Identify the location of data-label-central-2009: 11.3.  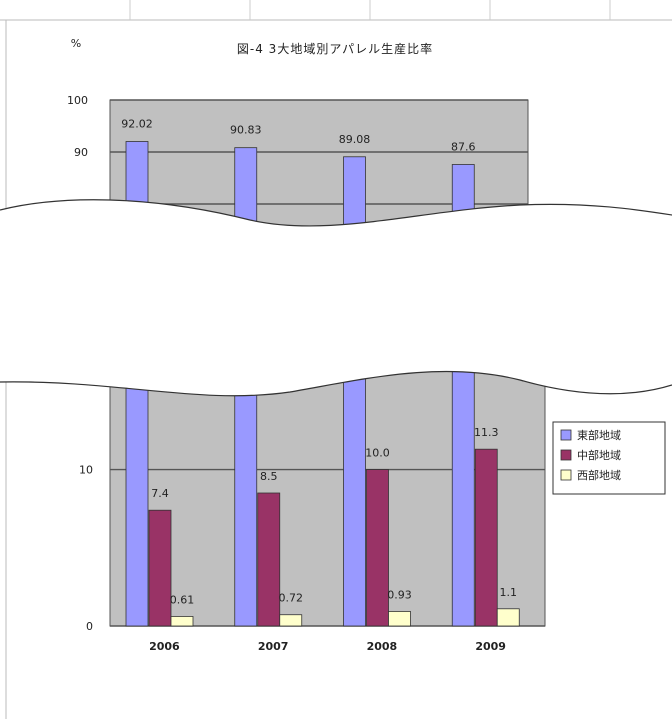
(486, 432).